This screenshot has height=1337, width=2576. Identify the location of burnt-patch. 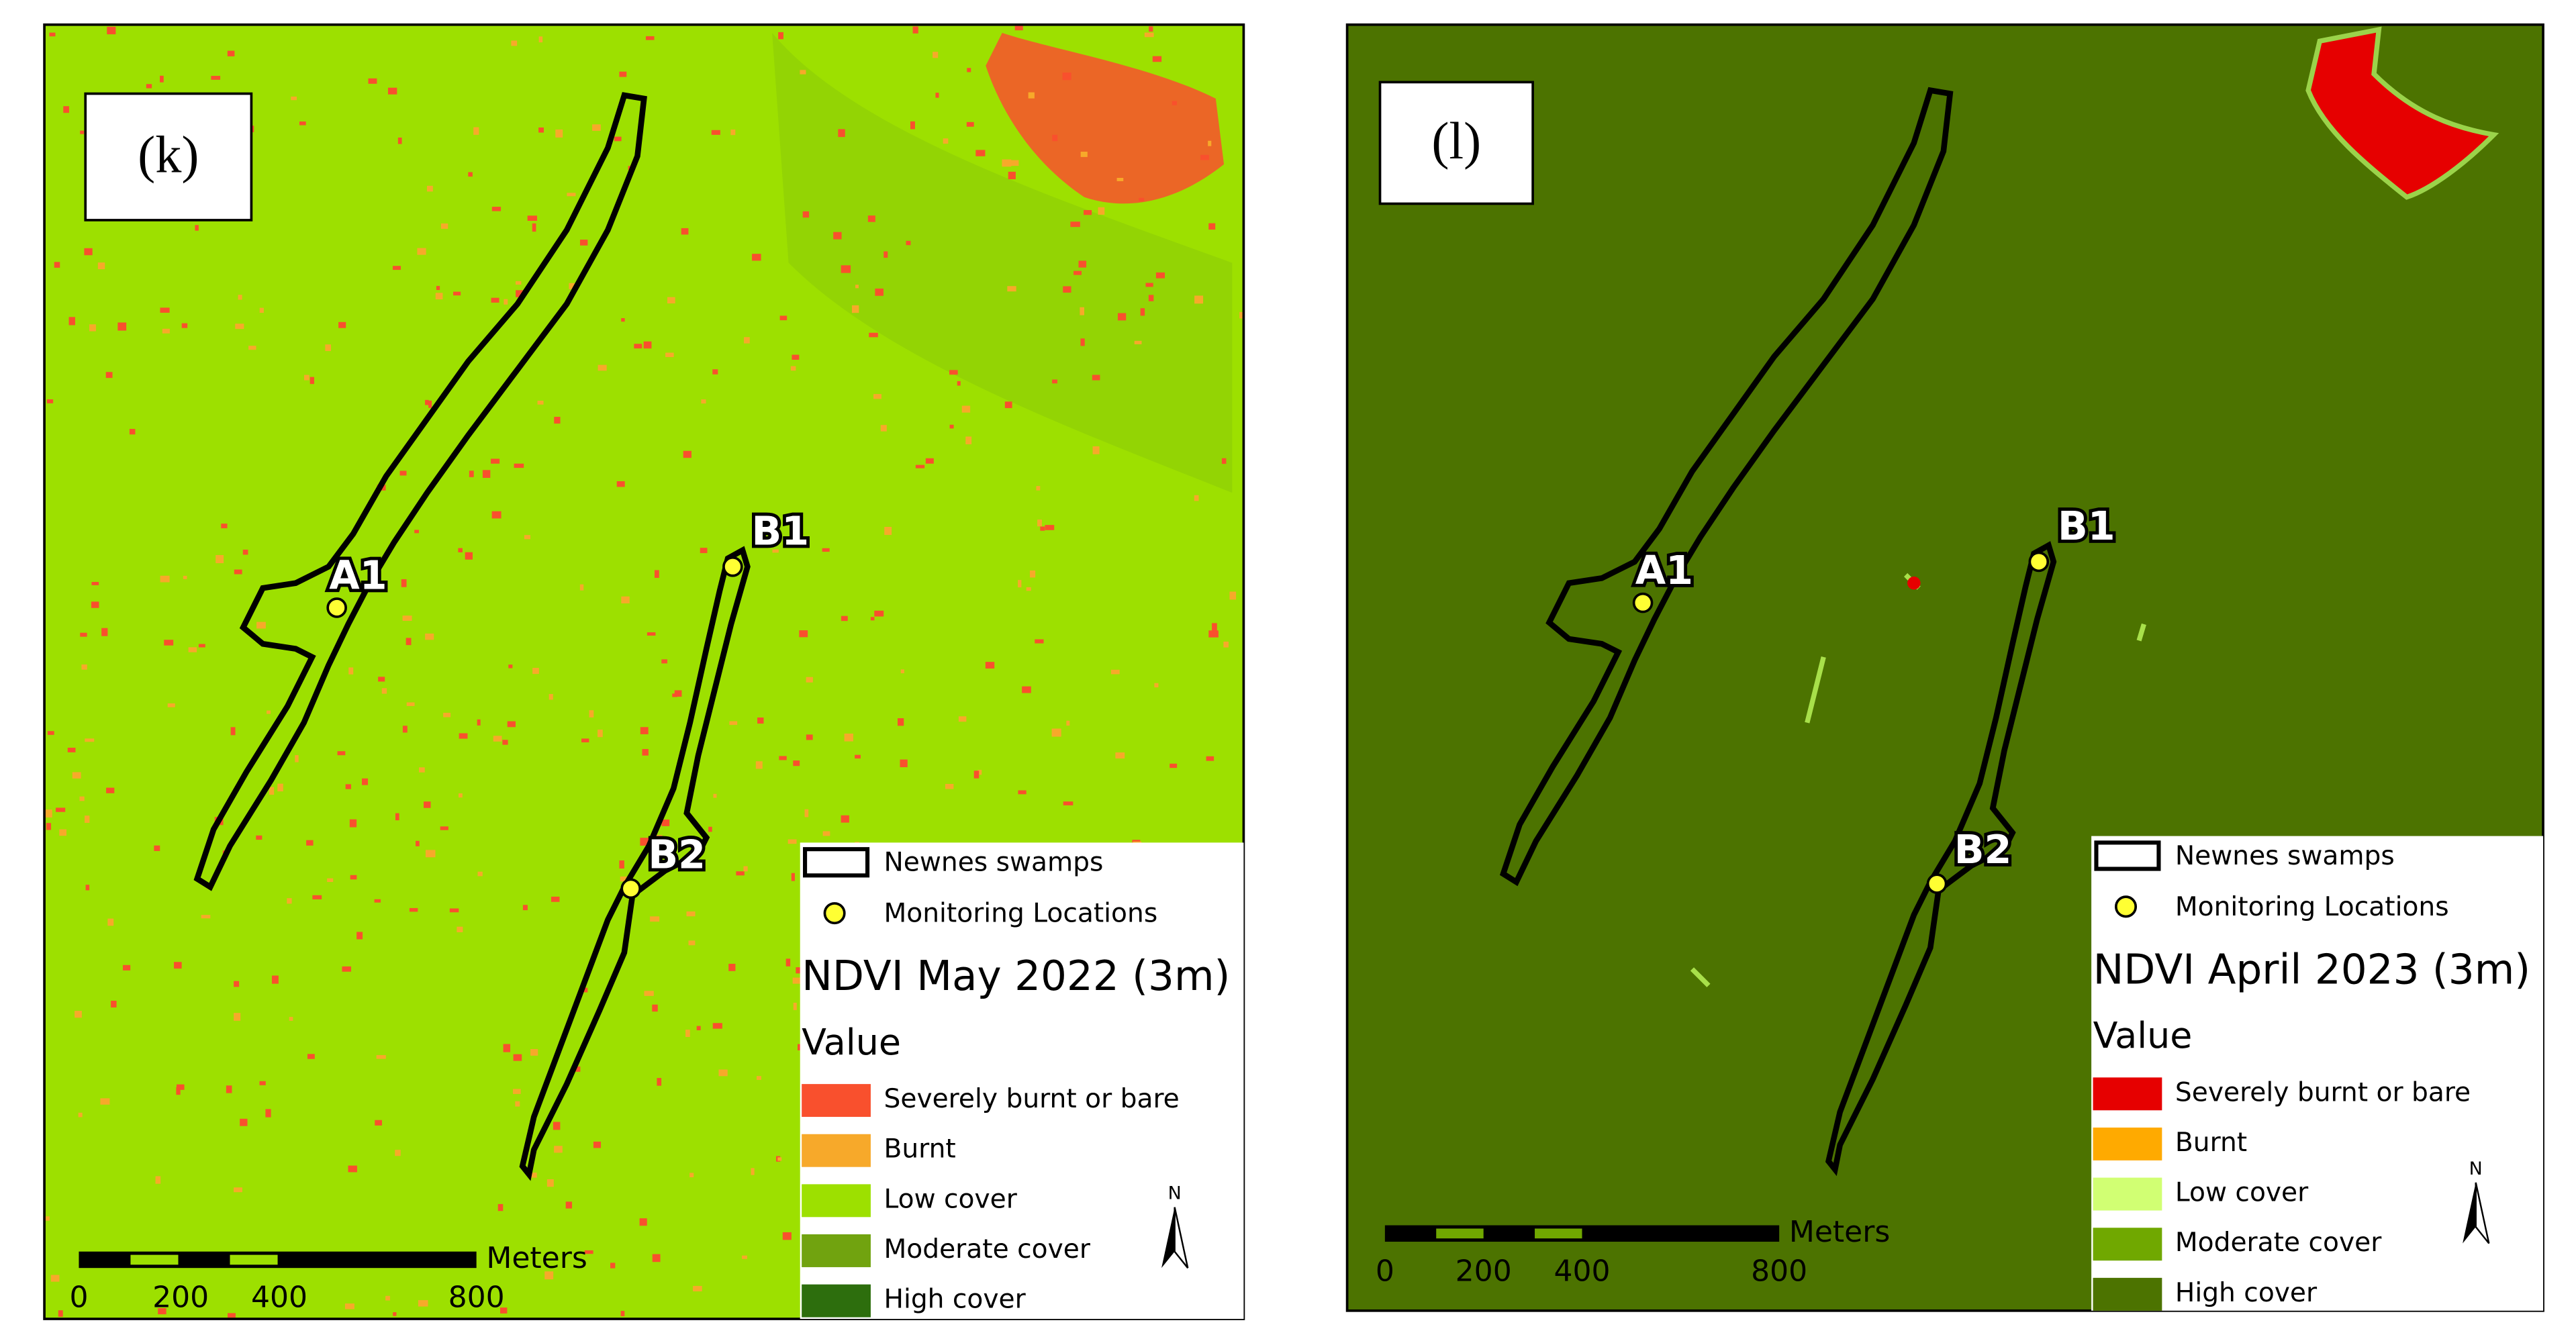
(2402, 113).